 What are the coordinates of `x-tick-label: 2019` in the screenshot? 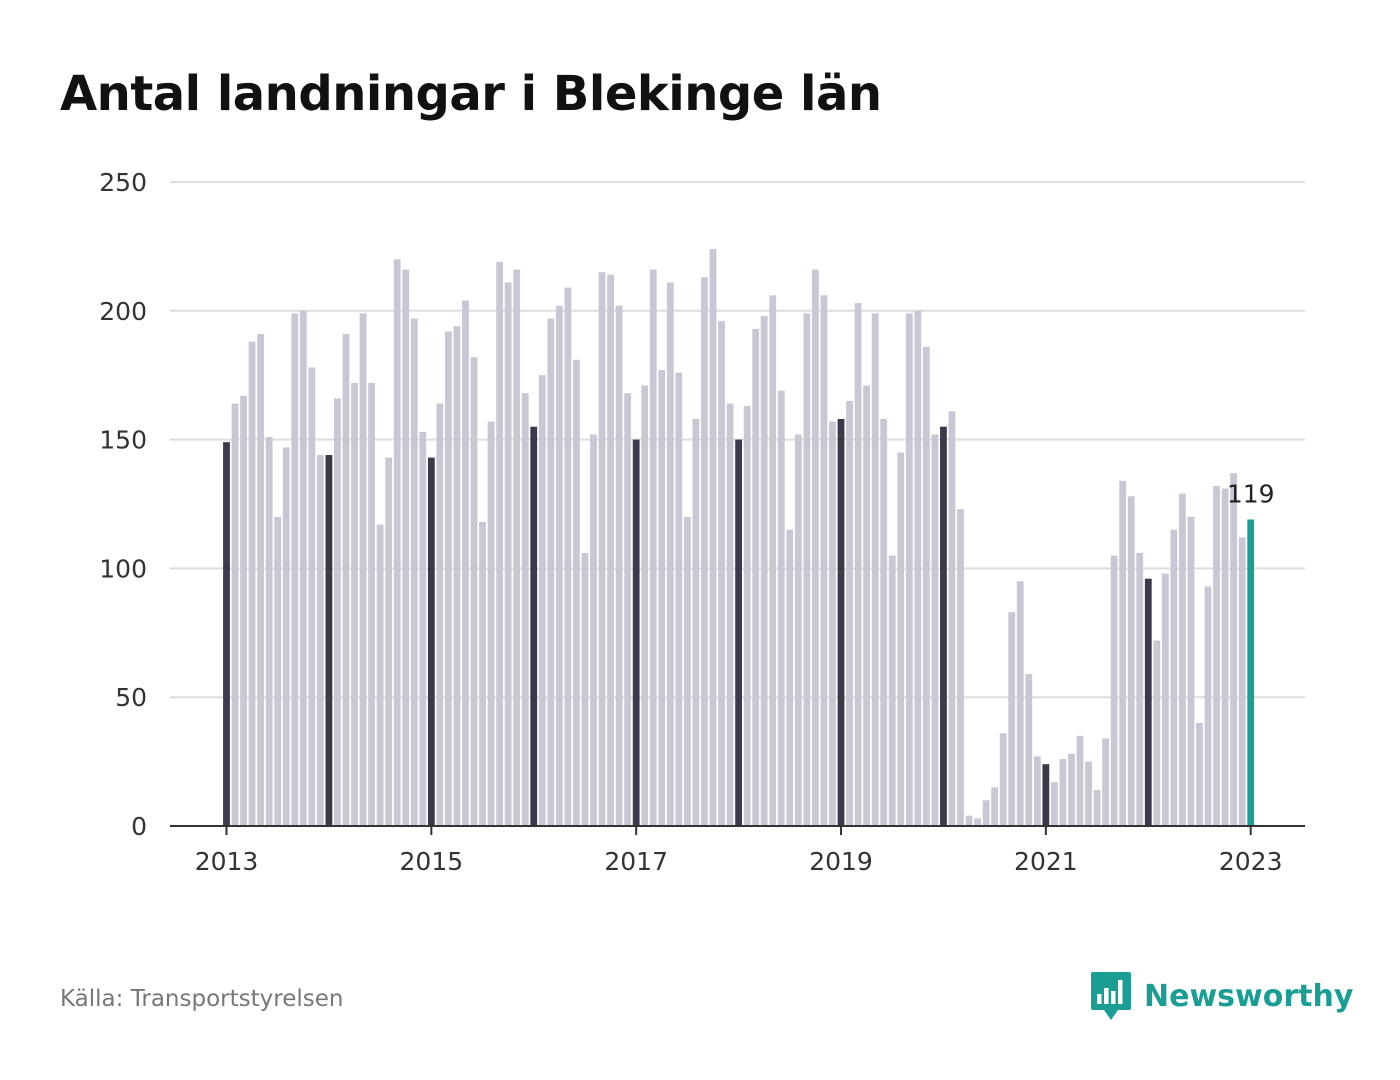 It's located at (841, 861).